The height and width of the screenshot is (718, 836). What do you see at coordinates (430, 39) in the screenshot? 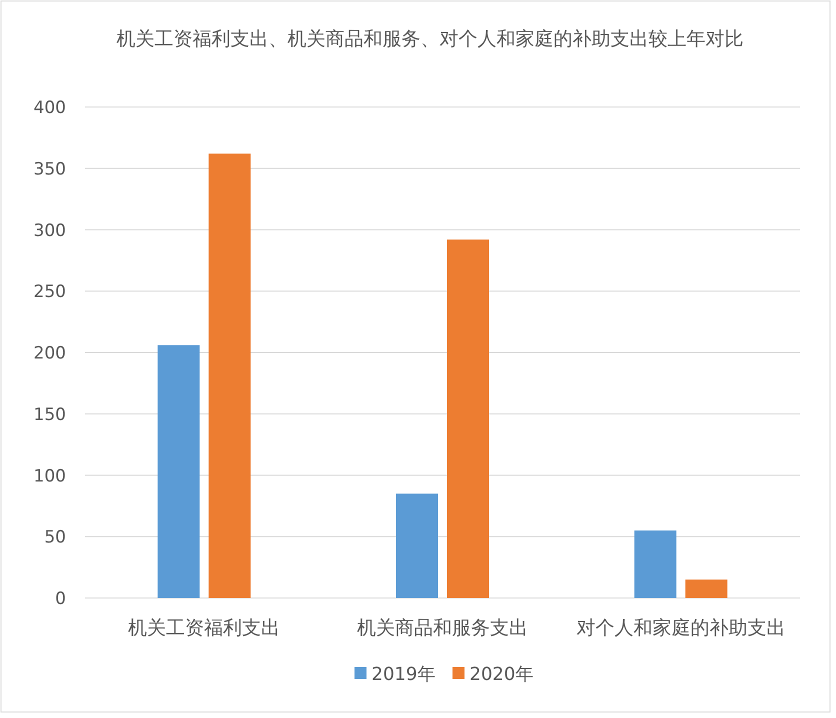
I see `title: 机关工资福利支出、机关商品和服务、对个人和家庭的补助支出较上年对比` at bounding box center [430, 39].